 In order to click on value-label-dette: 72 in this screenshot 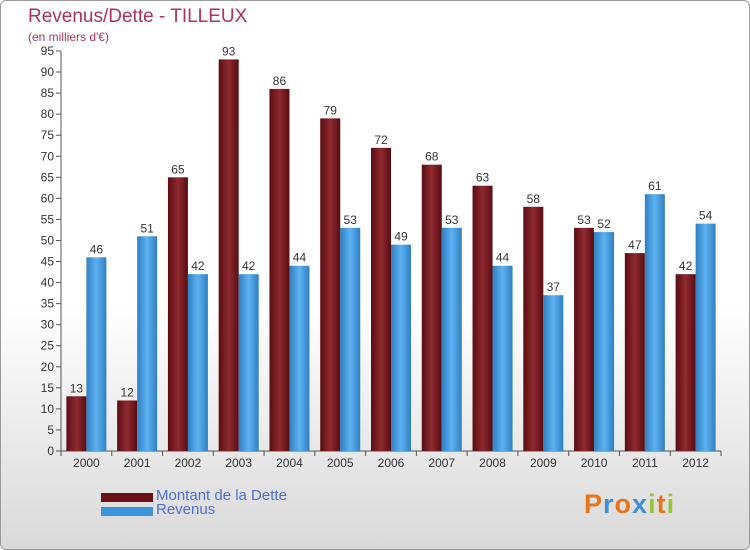, I will do `click(381, 140)`.